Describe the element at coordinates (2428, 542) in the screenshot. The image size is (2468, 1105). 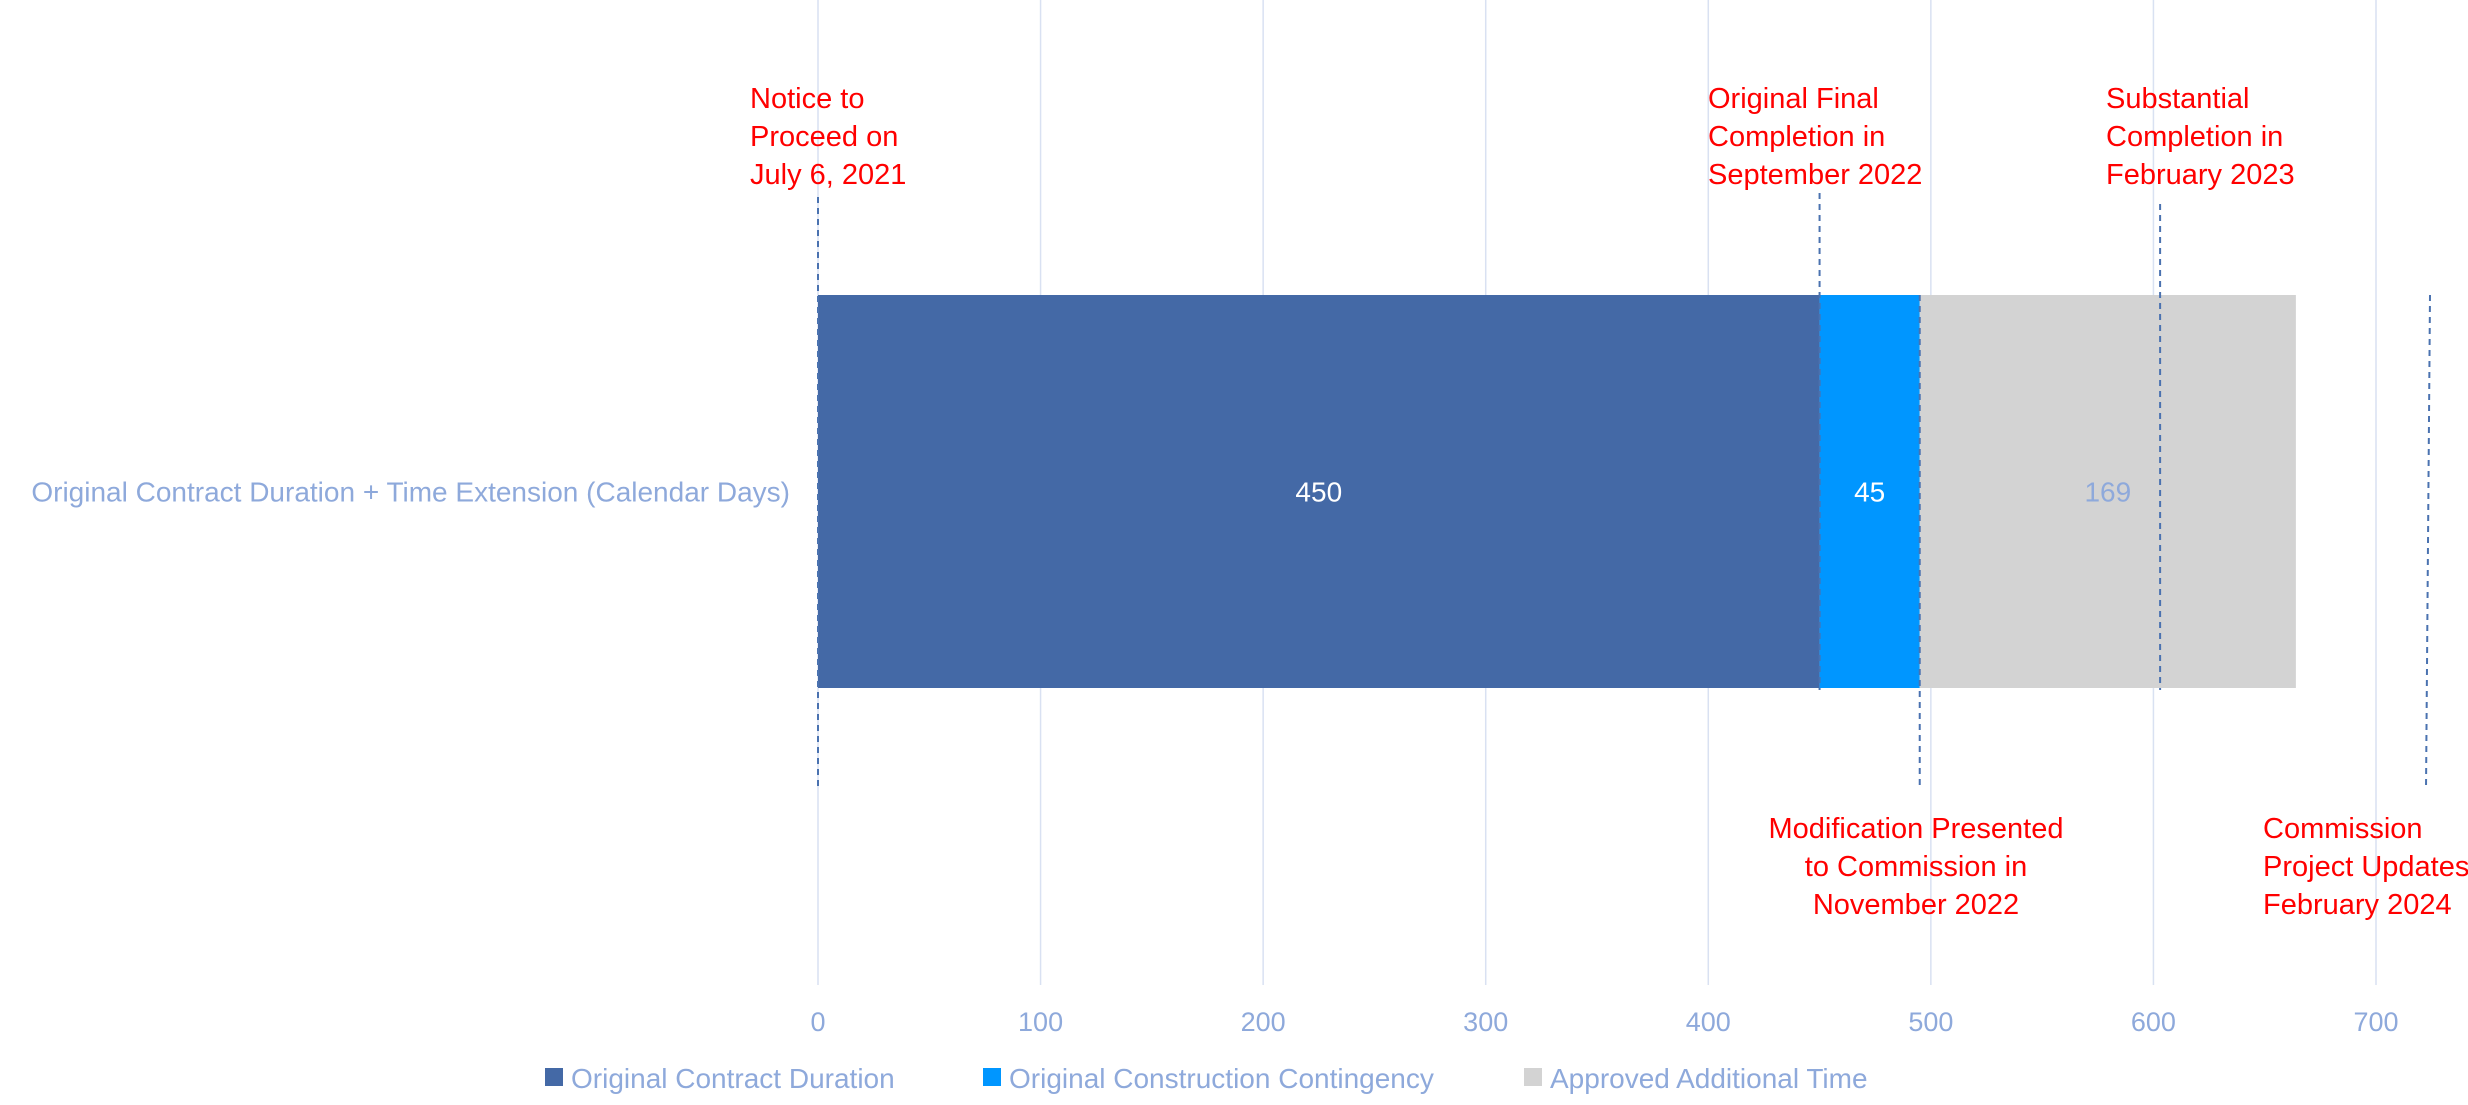
I see `milestone-line` at that location.